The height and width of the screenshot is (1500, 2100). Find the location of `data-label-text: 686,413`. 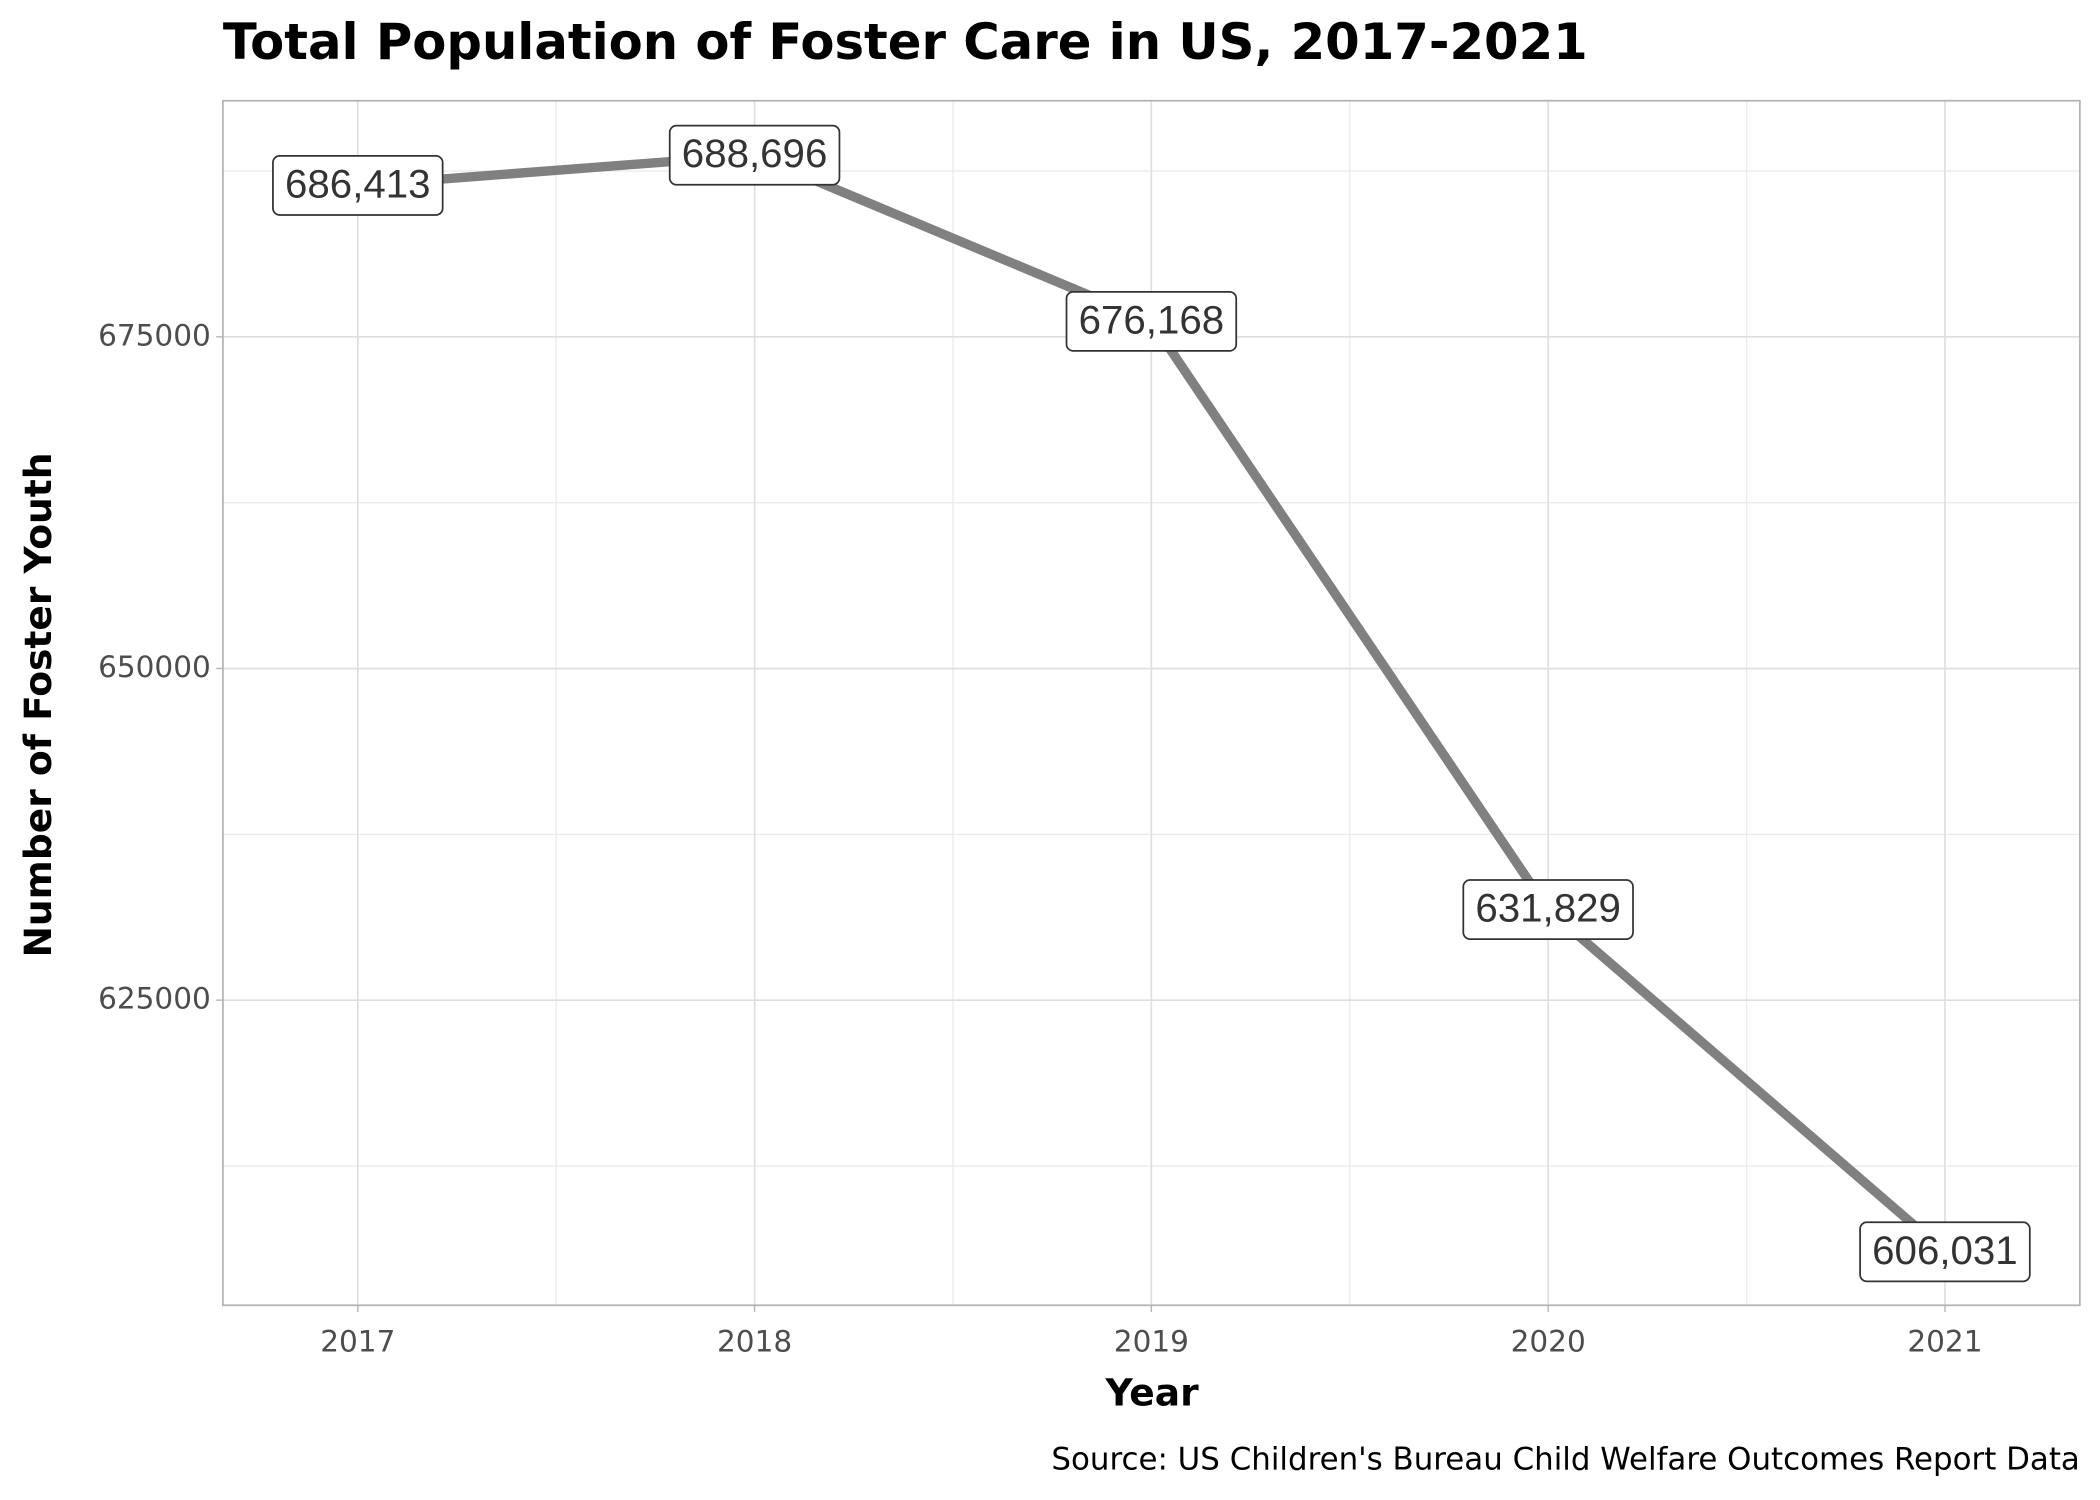

data-label-text: 686,413 is located at coordinates (358, 183).